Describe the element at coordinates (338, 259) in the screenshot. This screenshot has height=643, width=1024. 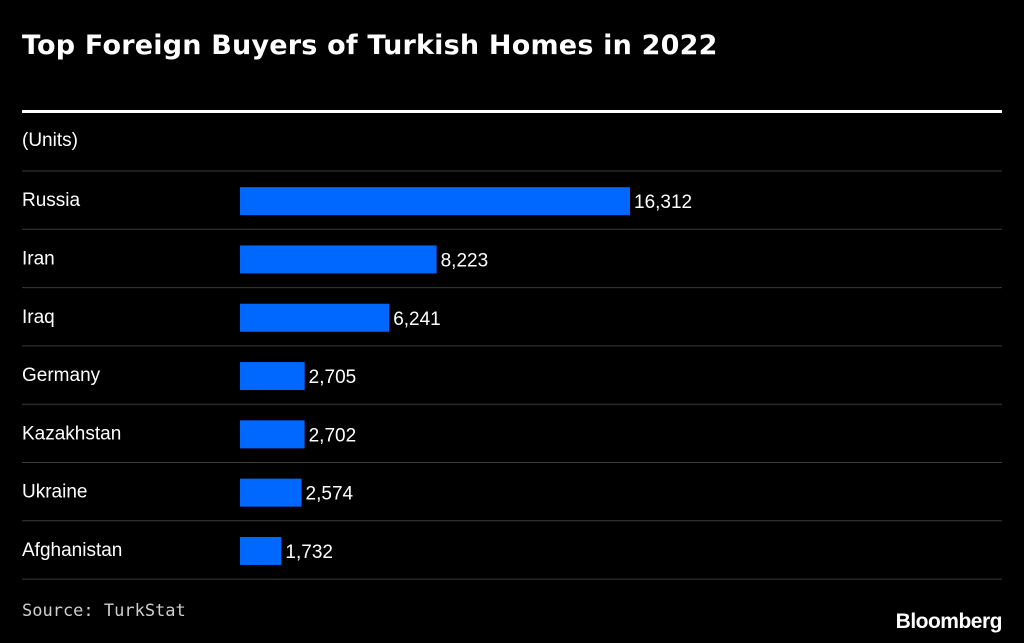
I see `bar-iran` at that location.